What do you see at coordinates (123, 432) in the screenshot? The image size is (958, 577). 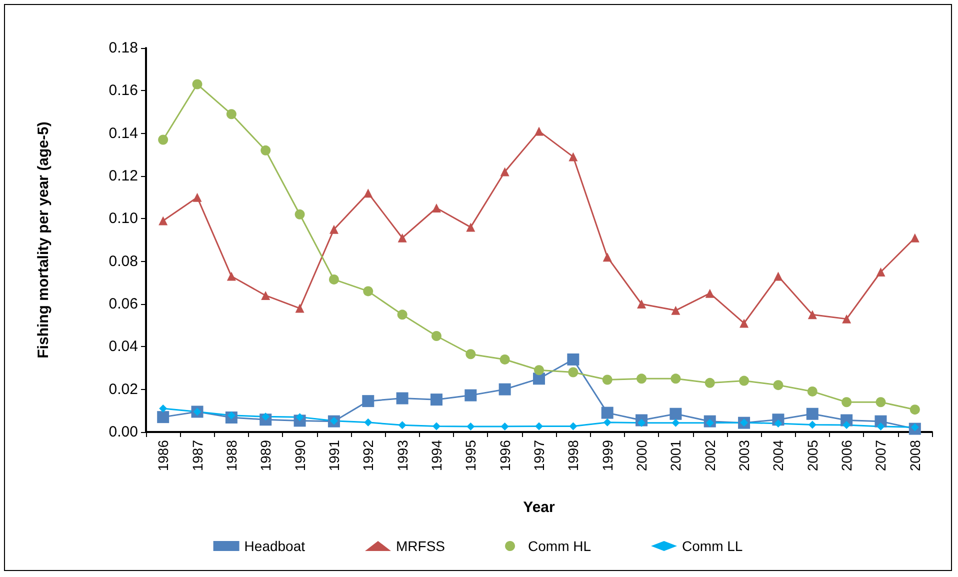 I see `y-tick-label: 0.00` at bounding box center [123, 432].